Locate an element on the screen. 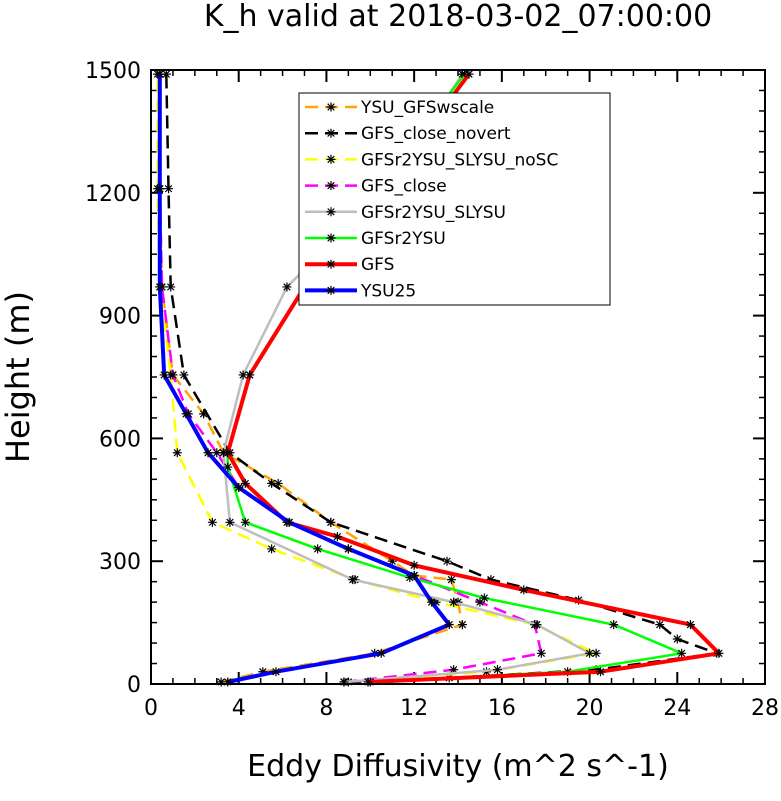 This screenshot has height=801, width=781. y-tick-label: 1200 is located at coordinates (113, 194).